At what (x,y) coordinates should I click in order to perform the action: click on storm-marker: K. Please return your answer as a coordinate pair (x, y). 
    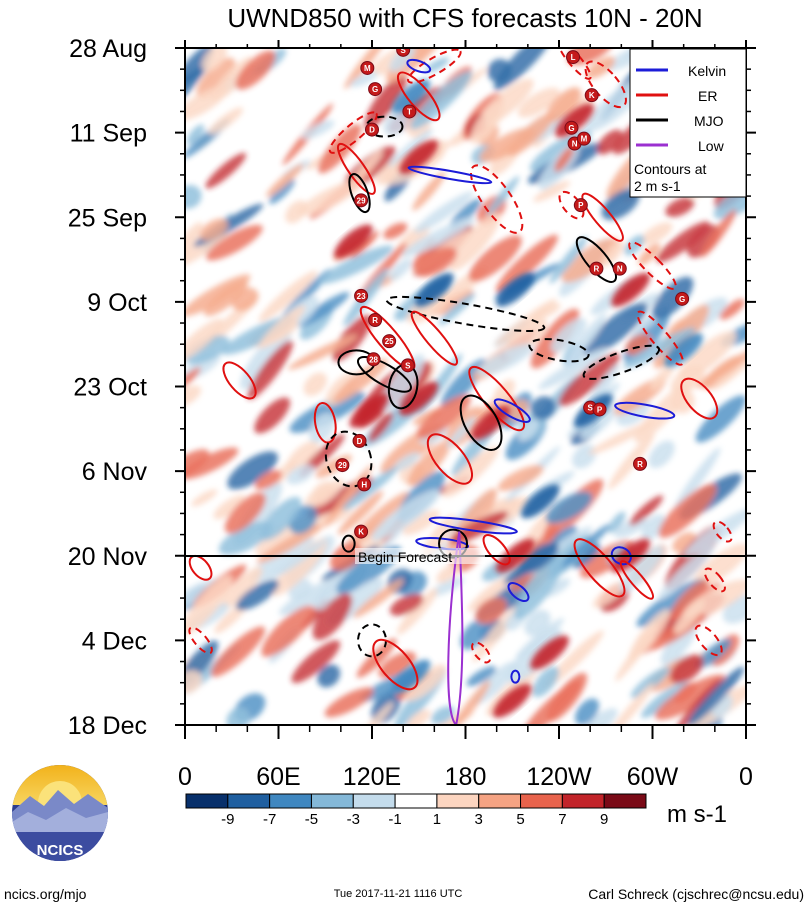
    Looking at the image, I should click on (591, 95).